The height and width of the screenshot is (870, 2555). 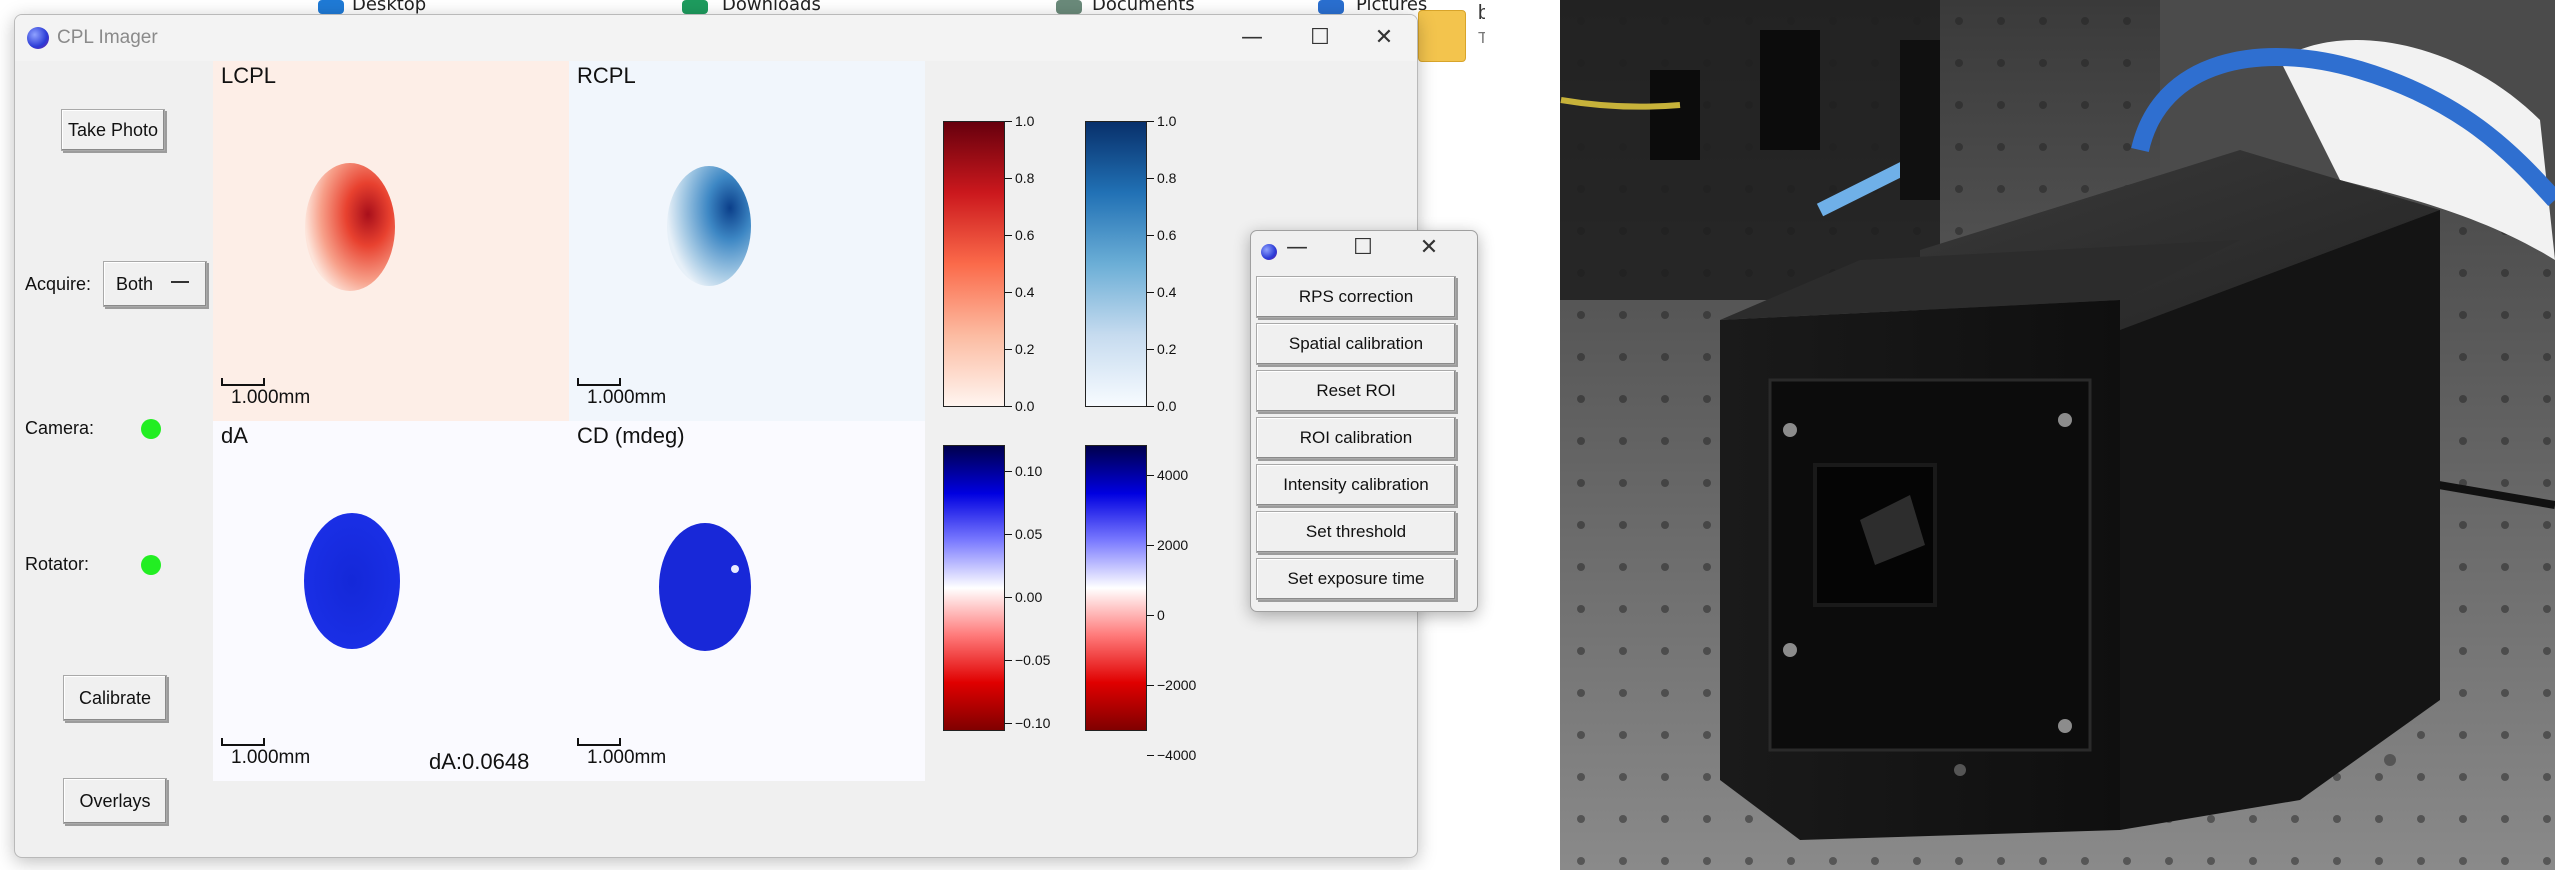 I want to click on rotator-status-indicator, so click(x=151, y=565).